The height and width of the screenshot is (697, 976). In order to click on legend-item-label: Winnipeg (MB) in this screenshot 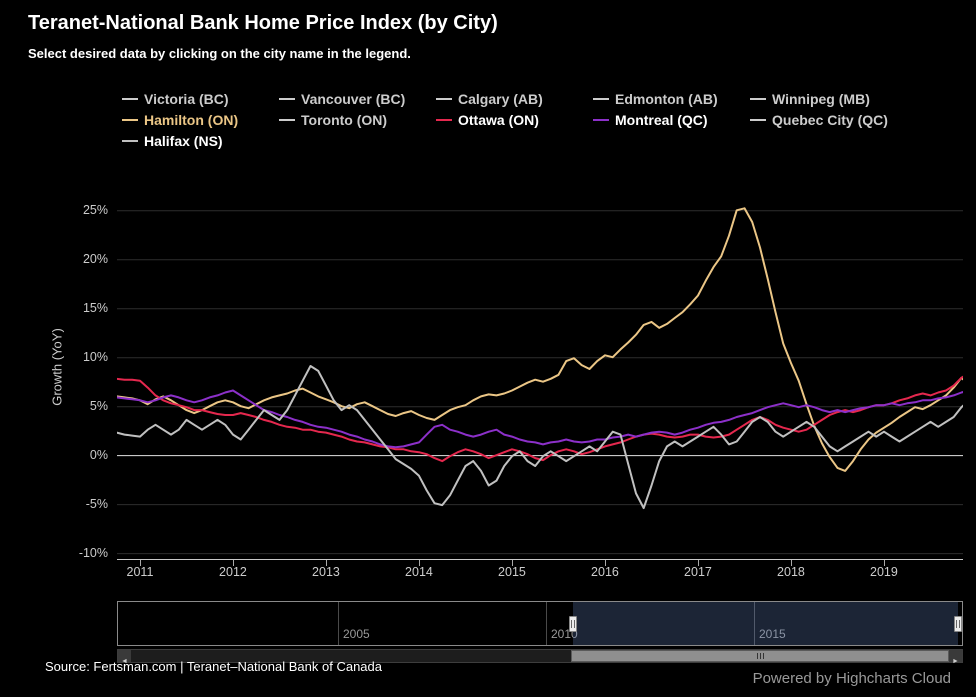, I will do `click(821, 98)`.